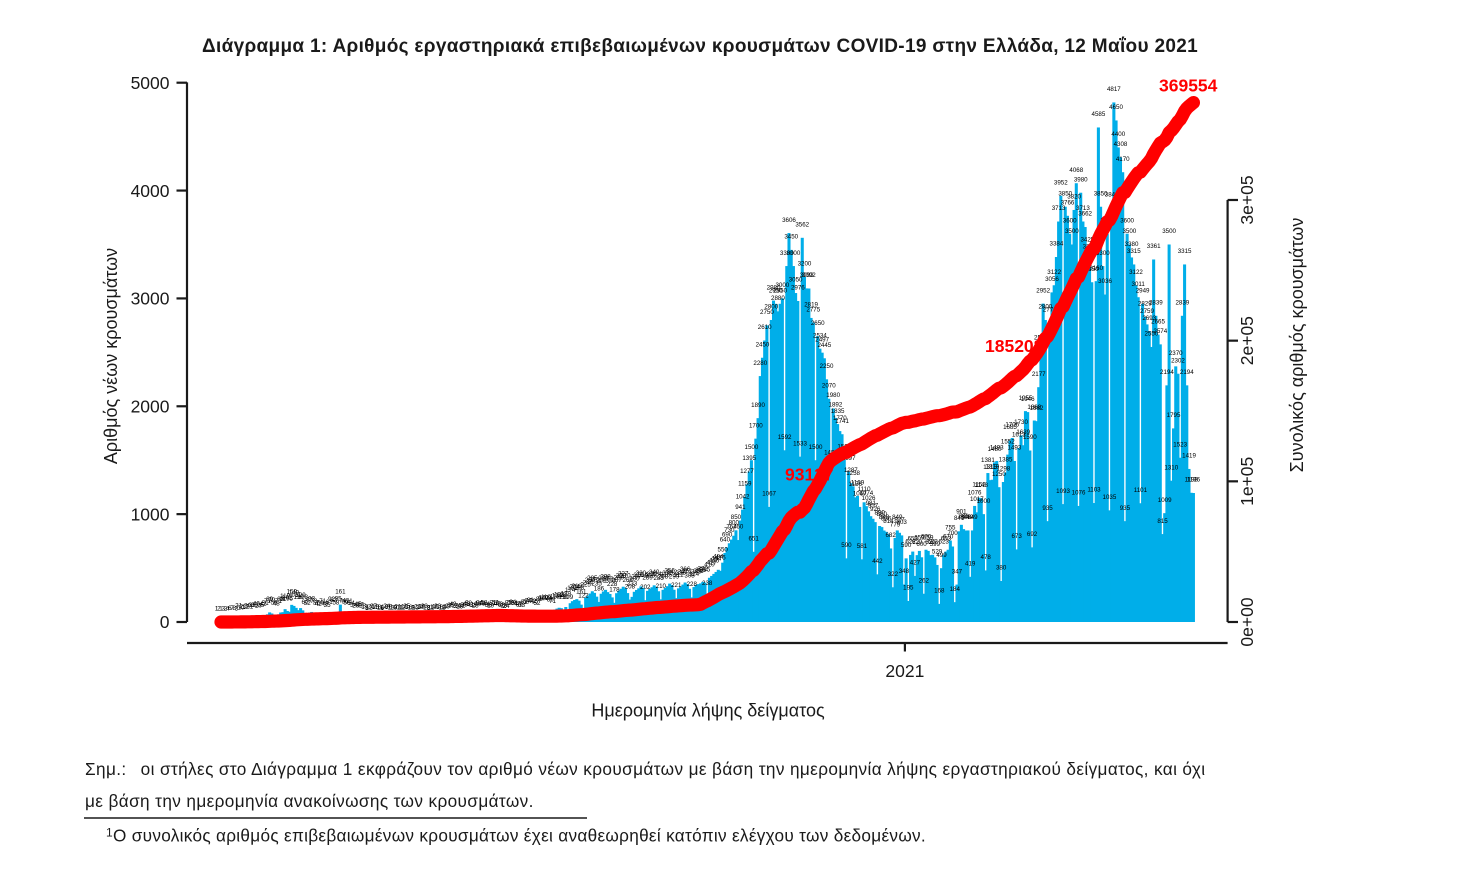 This screenshot has width=1472, height=888. I want to click on svg-text: 3980, so click(1081, 179).